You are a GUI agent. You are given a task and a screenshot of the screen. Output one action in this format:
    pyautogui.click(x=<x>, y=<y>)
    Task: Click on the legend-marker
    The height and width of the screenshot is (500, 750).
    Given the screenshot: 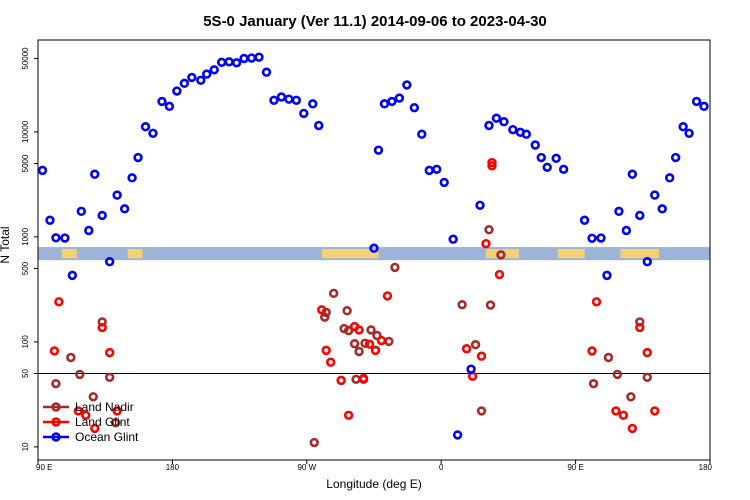 What is the action you would take?
    pyautogui.click(x=56, y=437)
    